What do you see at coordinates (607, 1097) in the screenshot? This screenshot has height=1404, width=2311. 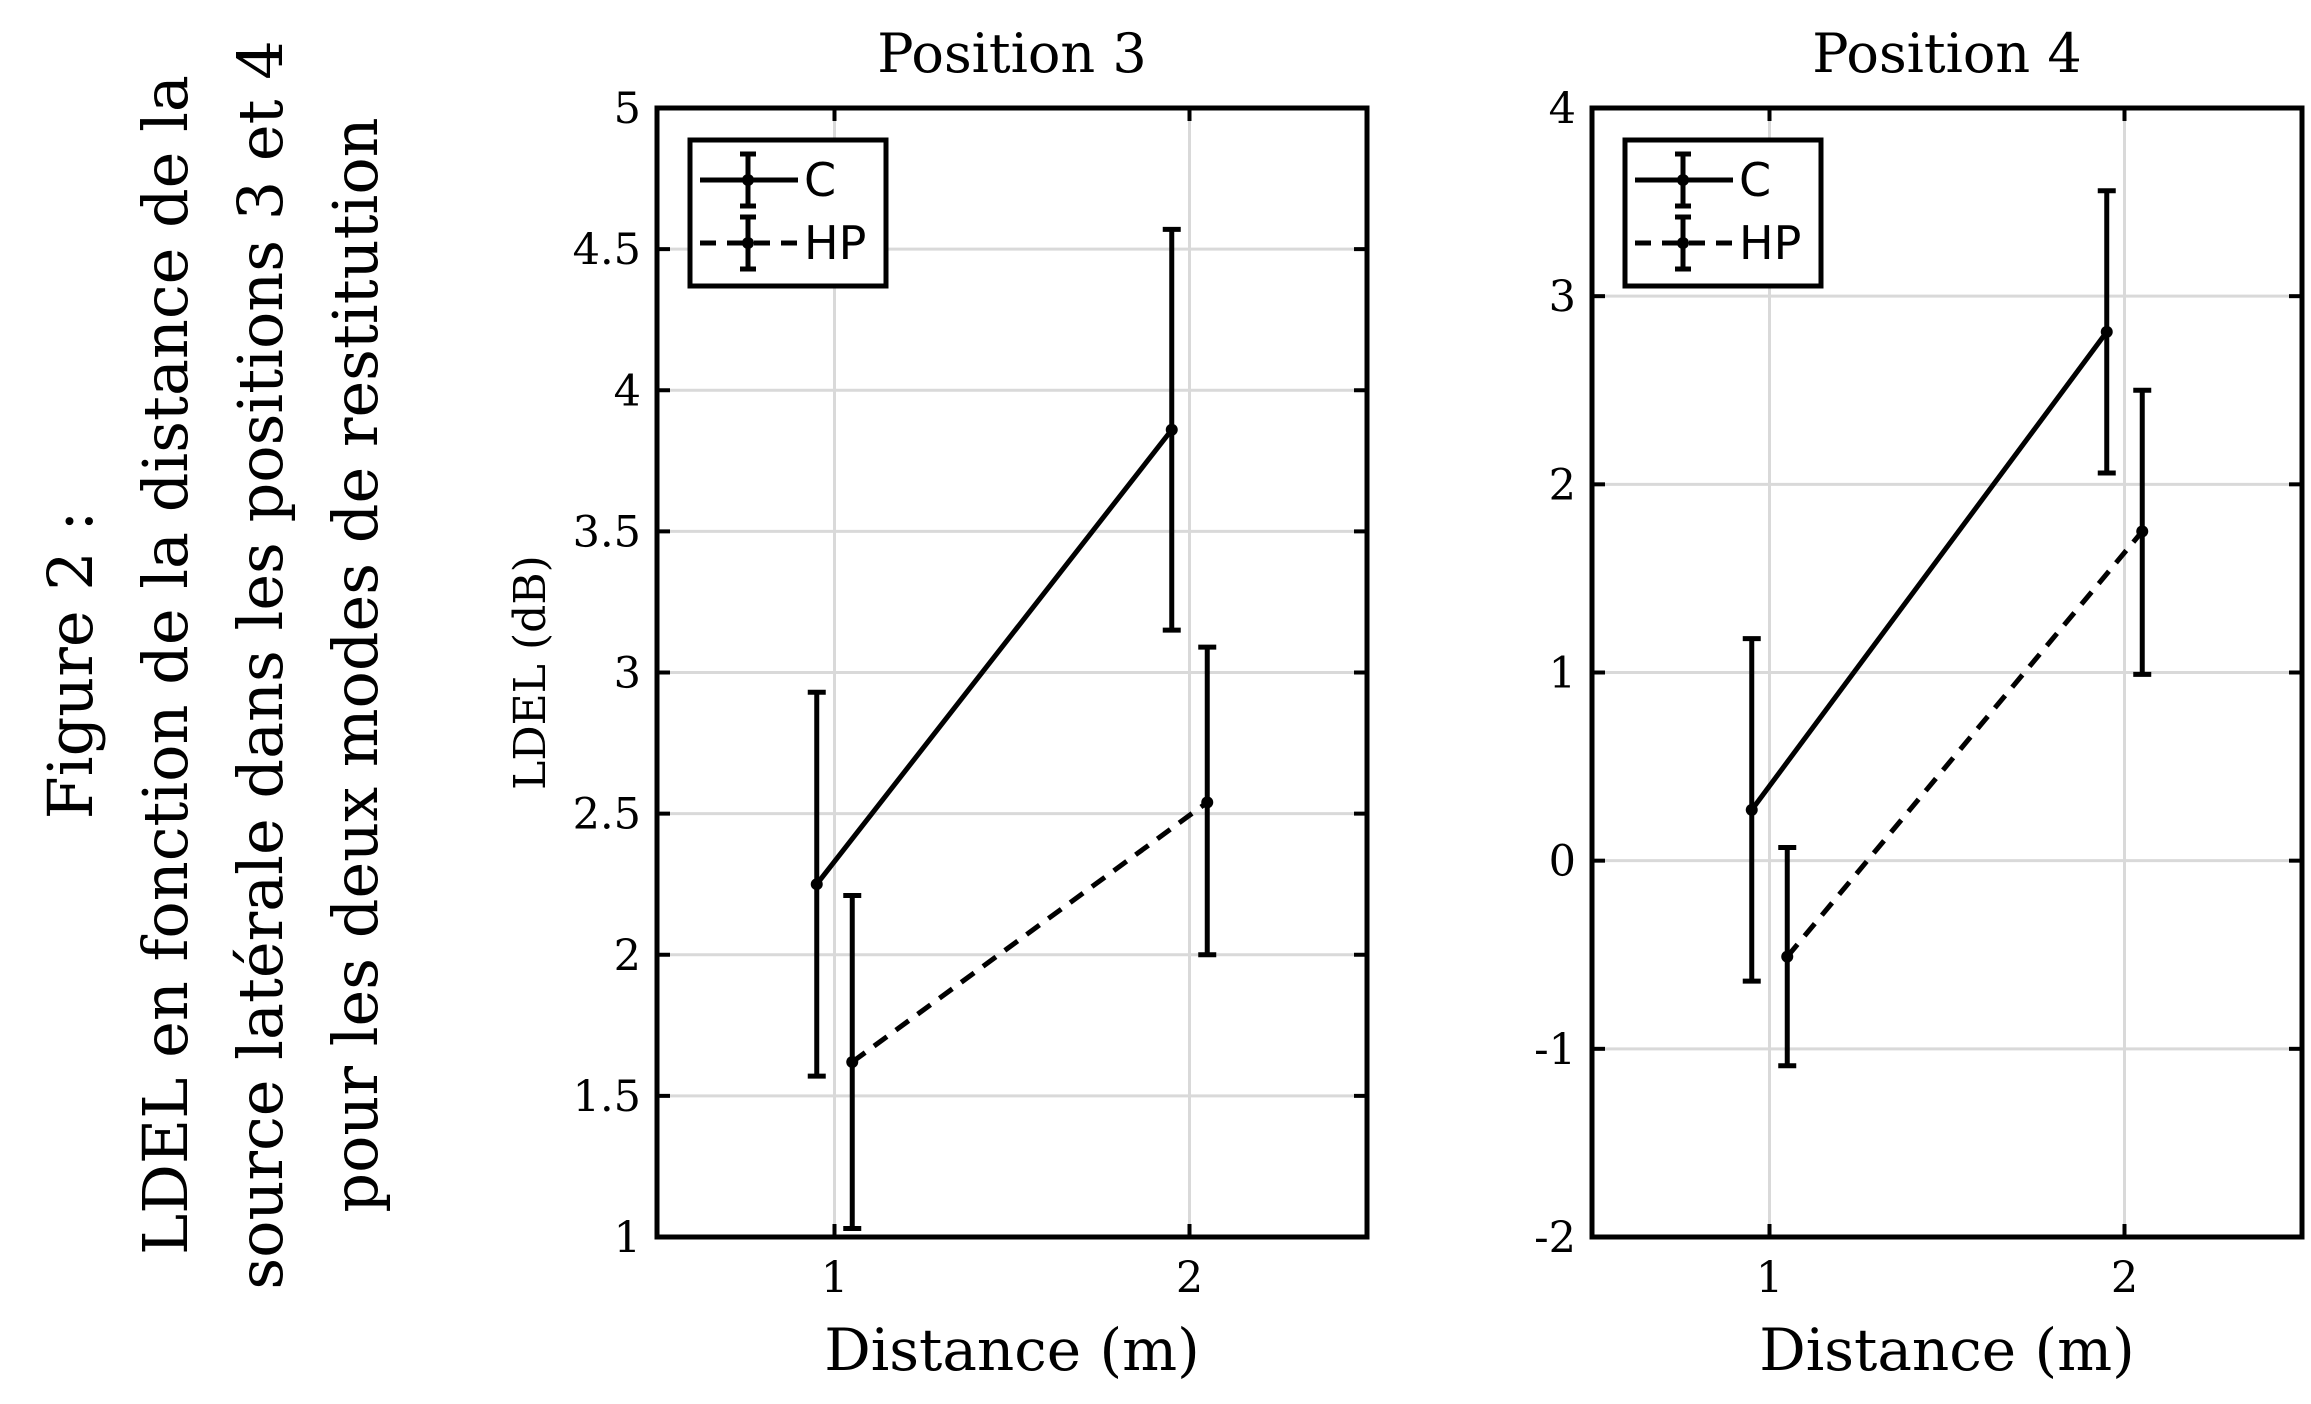 I see `y-tick-label: 1.5` at bounding box center [607, 1097].